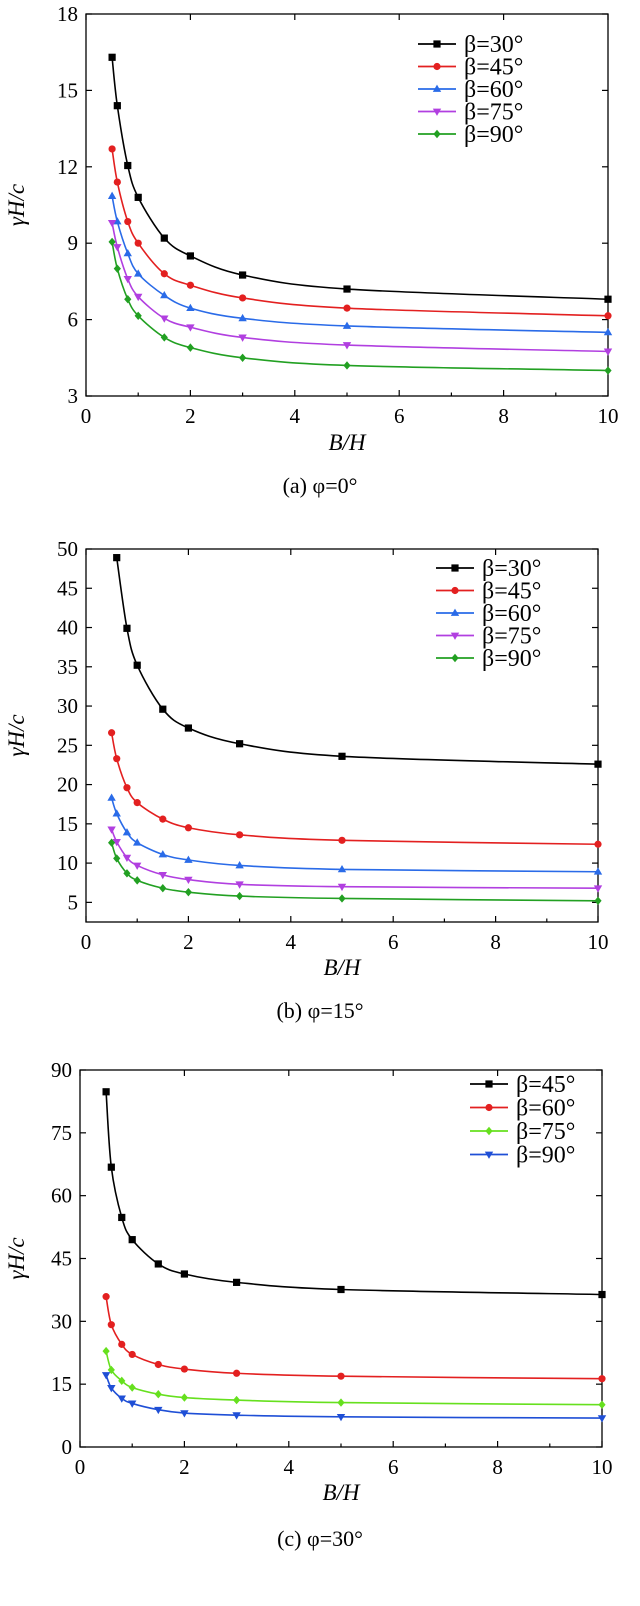 This screenshot has height=1606, width=640. Describe the element at coordinates (511, 659) in the screenshot. I see `legend-label: β=90°` at that location.